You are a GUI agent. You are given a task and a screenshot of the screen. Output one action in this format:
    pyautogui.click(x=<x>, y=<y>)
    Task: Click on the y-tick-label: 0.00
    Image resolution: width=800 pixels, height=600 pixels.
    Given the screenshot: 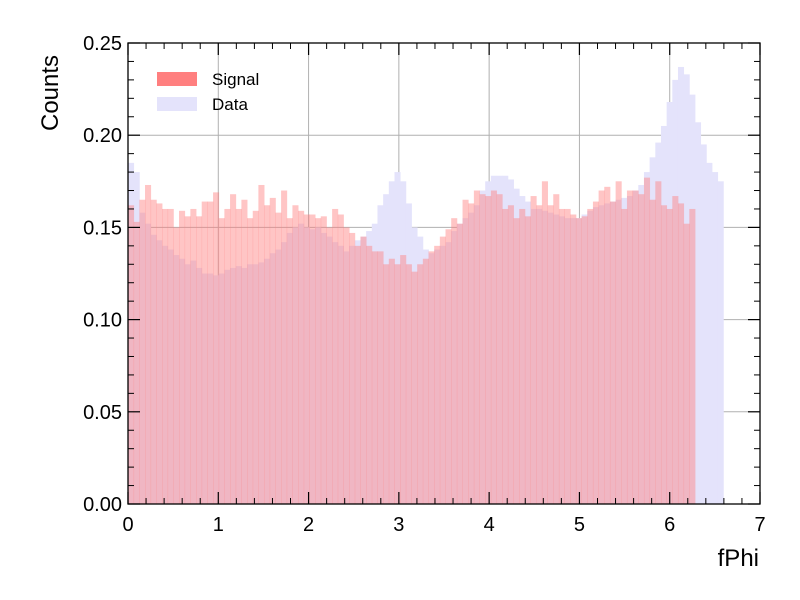 What is the action you would take?
    pyautogui.click(x=102, y=505)
    